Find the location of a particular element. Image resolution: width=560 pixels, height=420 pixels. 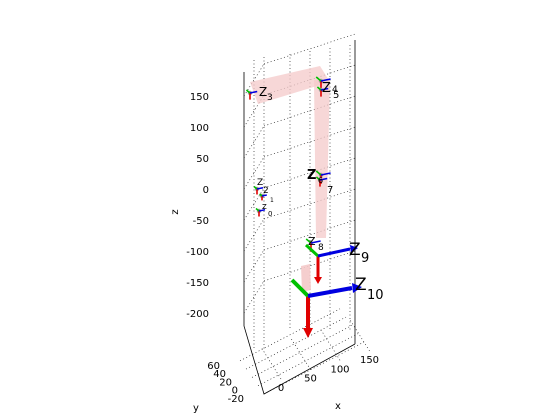

svg-text: 7 is located at coordinates (330, 190).